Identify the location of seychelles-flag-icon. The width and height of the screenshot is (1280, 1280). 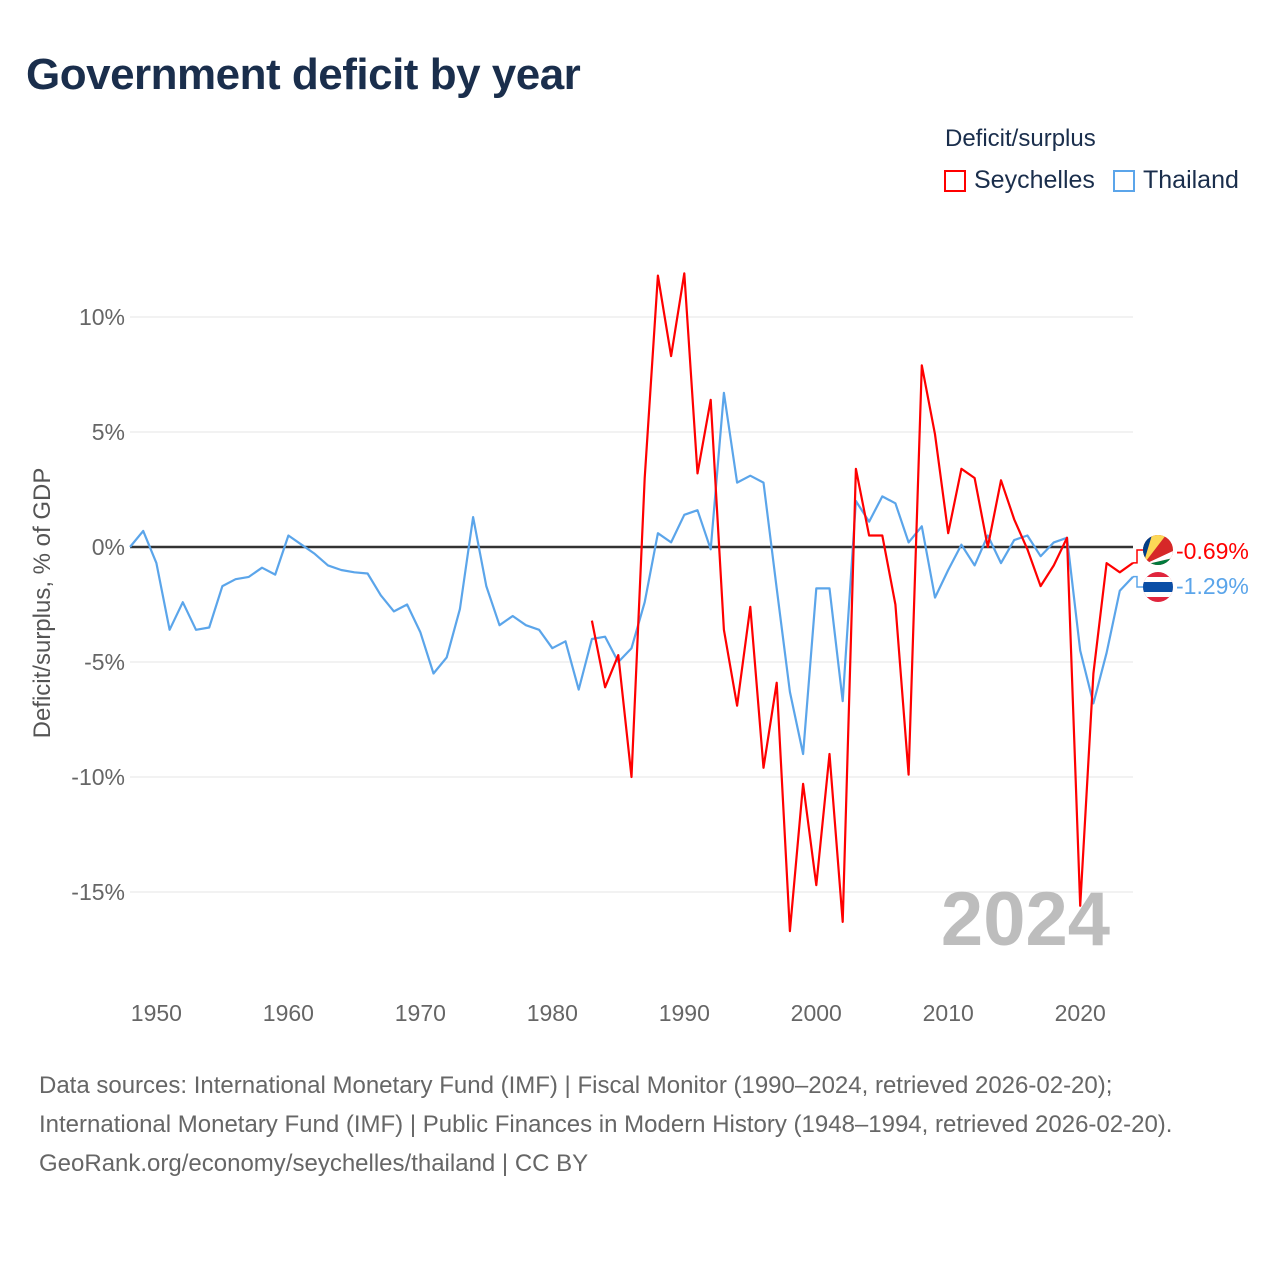
(1158, 550).